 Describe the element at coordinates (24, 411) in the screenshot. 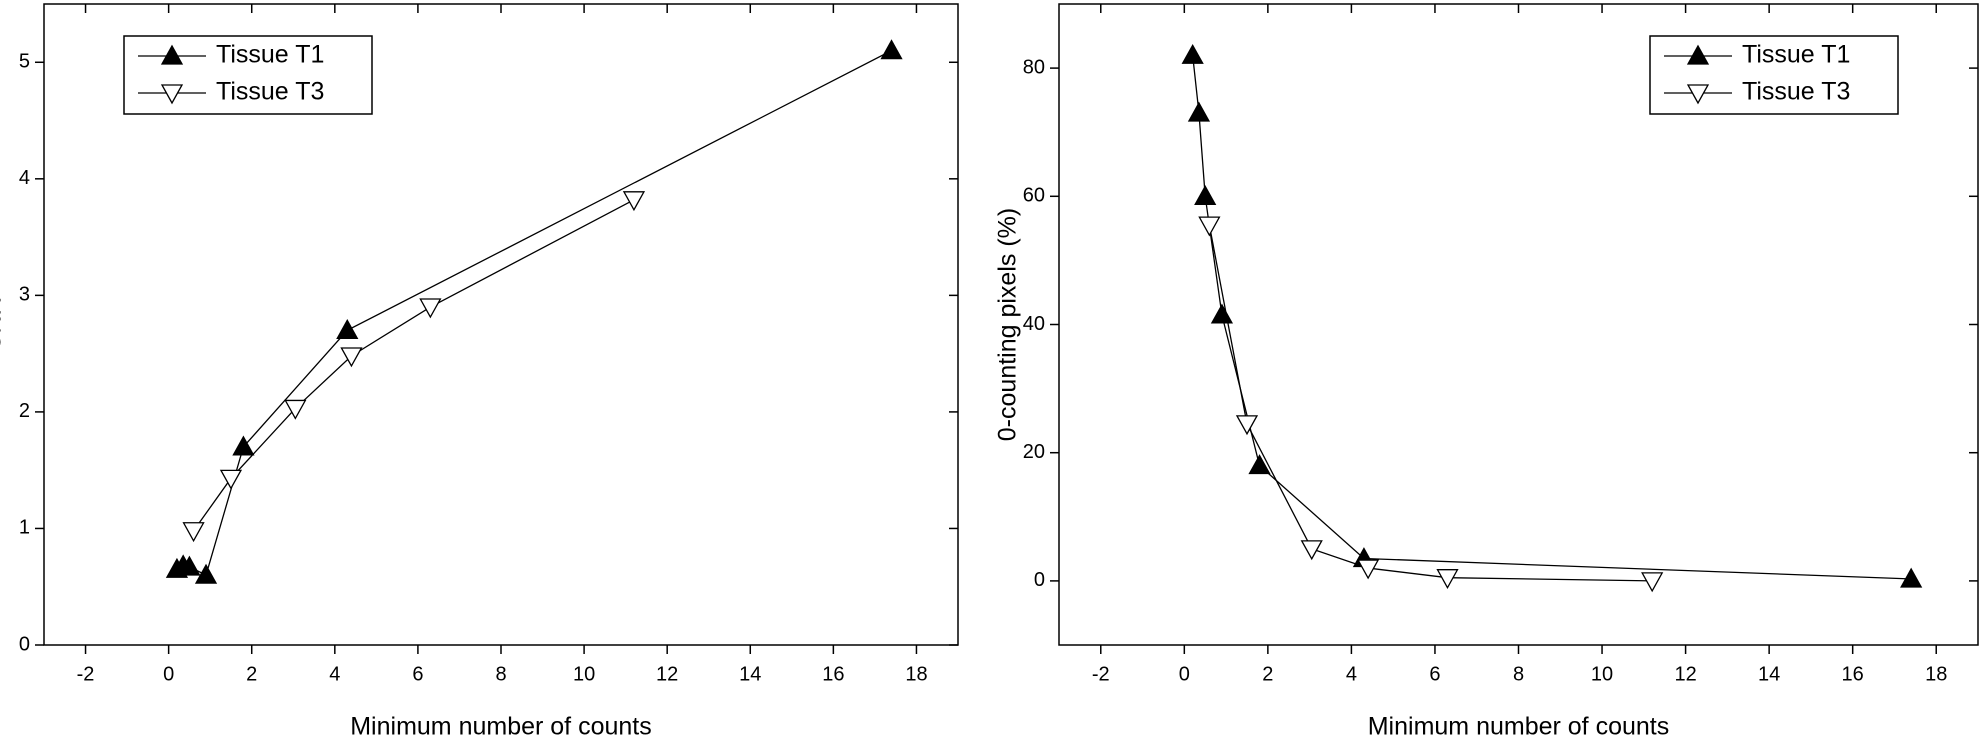

I see `y-tick-label: 2` at that location.